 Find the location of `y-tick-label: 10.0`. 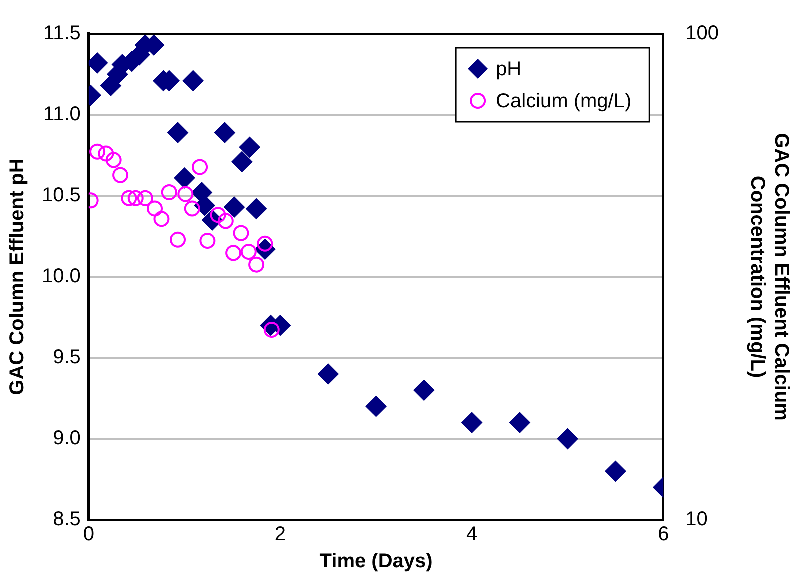

y-tick-label: 10.0 is located at coordinates (61, 277).